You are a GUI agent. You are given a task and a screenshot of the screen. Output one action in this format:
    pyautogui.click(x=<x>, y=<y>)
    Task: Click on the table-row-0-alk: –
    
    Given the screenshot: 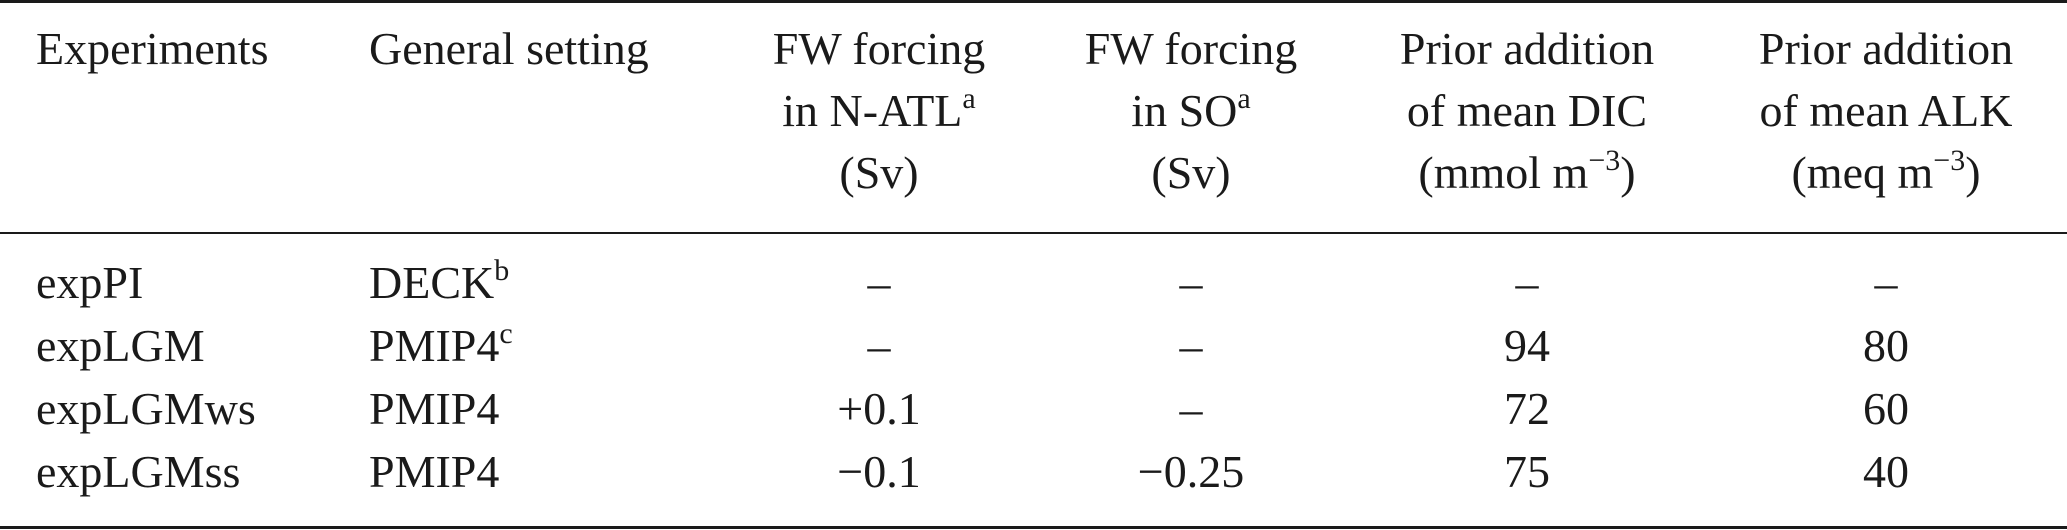 What is the action you would take?
    pyautogui.click(x=1886, y=282)
    